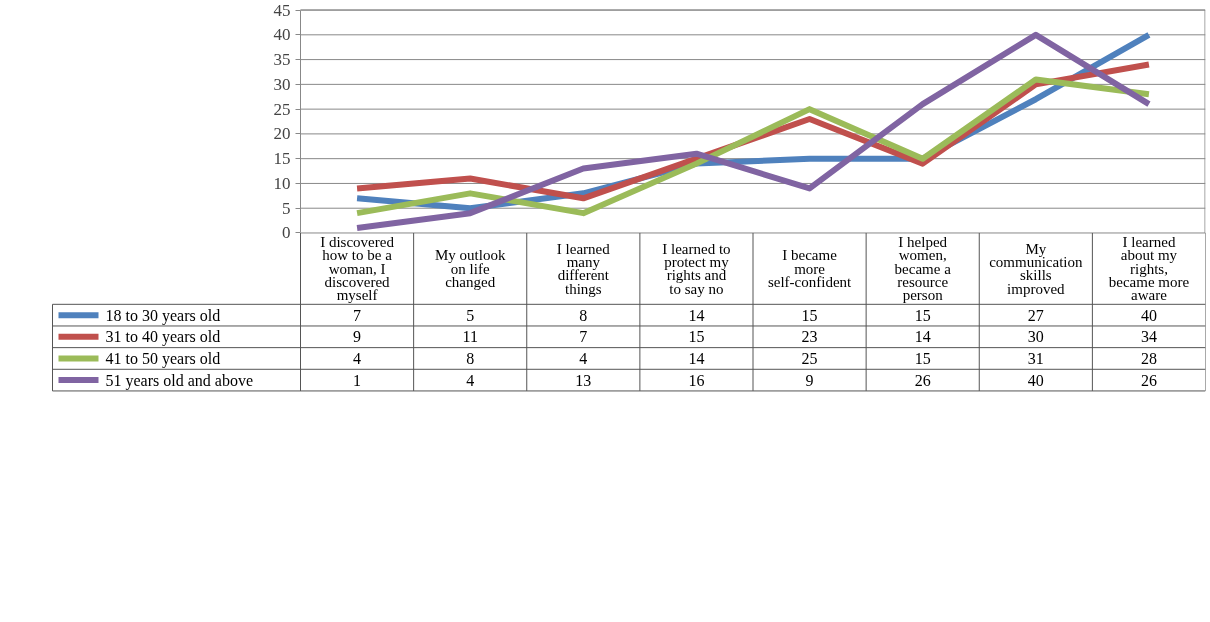 This screenshot has height=622, width=1210. What do you see at coordinates (282, 10) in the screenshot?
I see `y-tick-label: 45` at bounding box center [282, 10].